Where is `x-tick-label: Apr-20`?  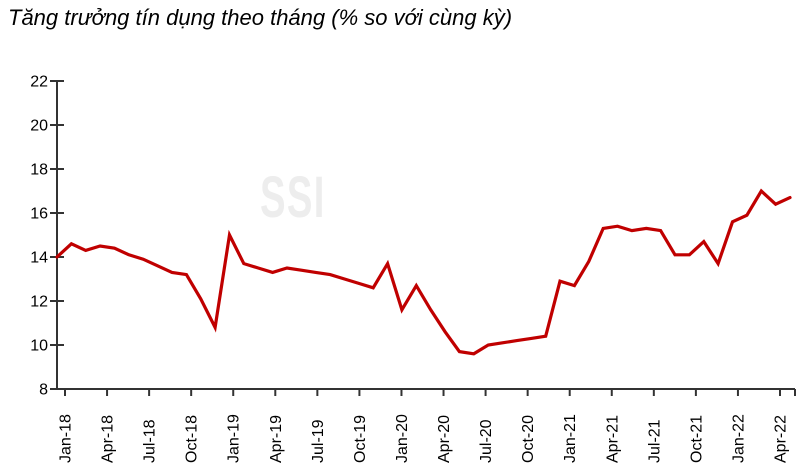
x-tick-label: Apr-20 is located at coordinates (444, 439).